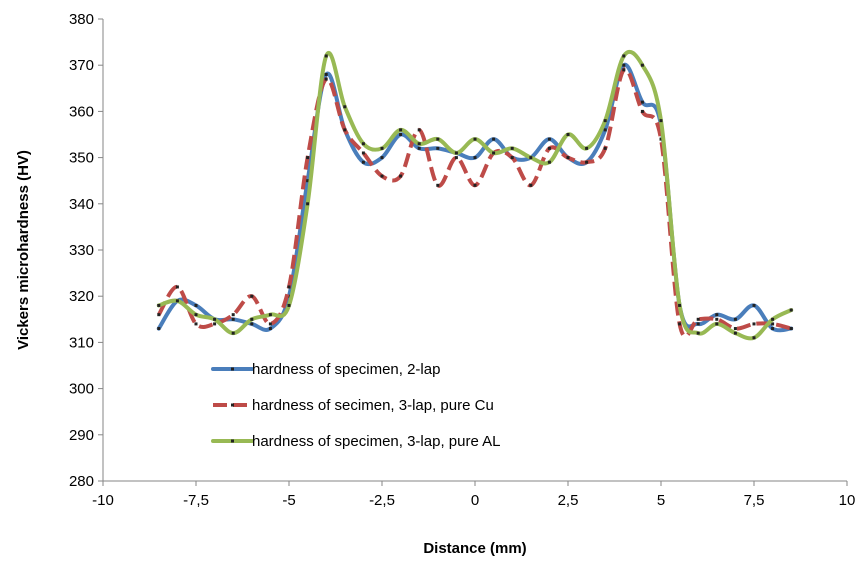 The width and height of the screenshot is (861, 564). I want to click on x-tick-label: 7,5, so click(754, 500).